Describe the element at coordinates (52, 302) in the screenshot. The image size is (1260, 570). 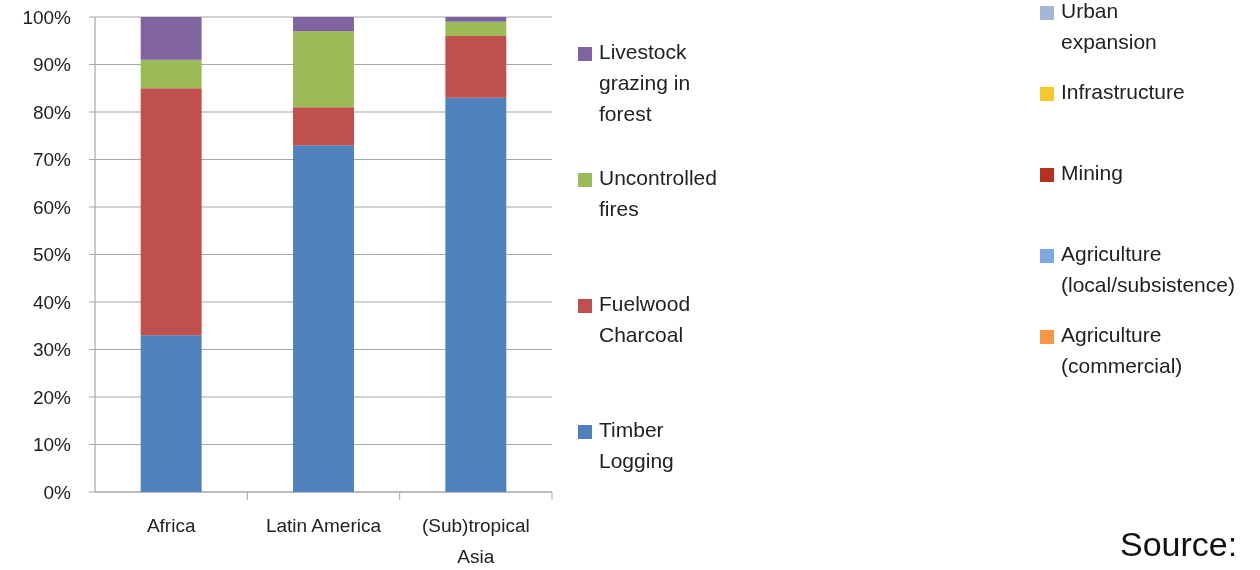
I see `y-tick-label: 40%` at that location.